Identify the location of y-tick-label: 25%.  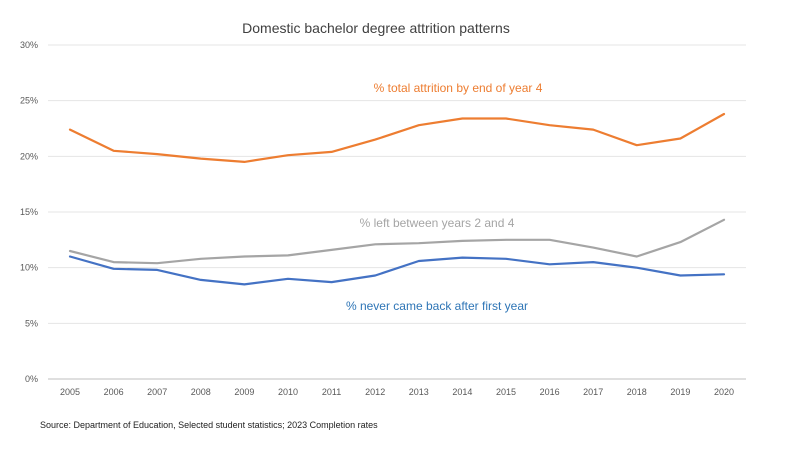
(29, 101).